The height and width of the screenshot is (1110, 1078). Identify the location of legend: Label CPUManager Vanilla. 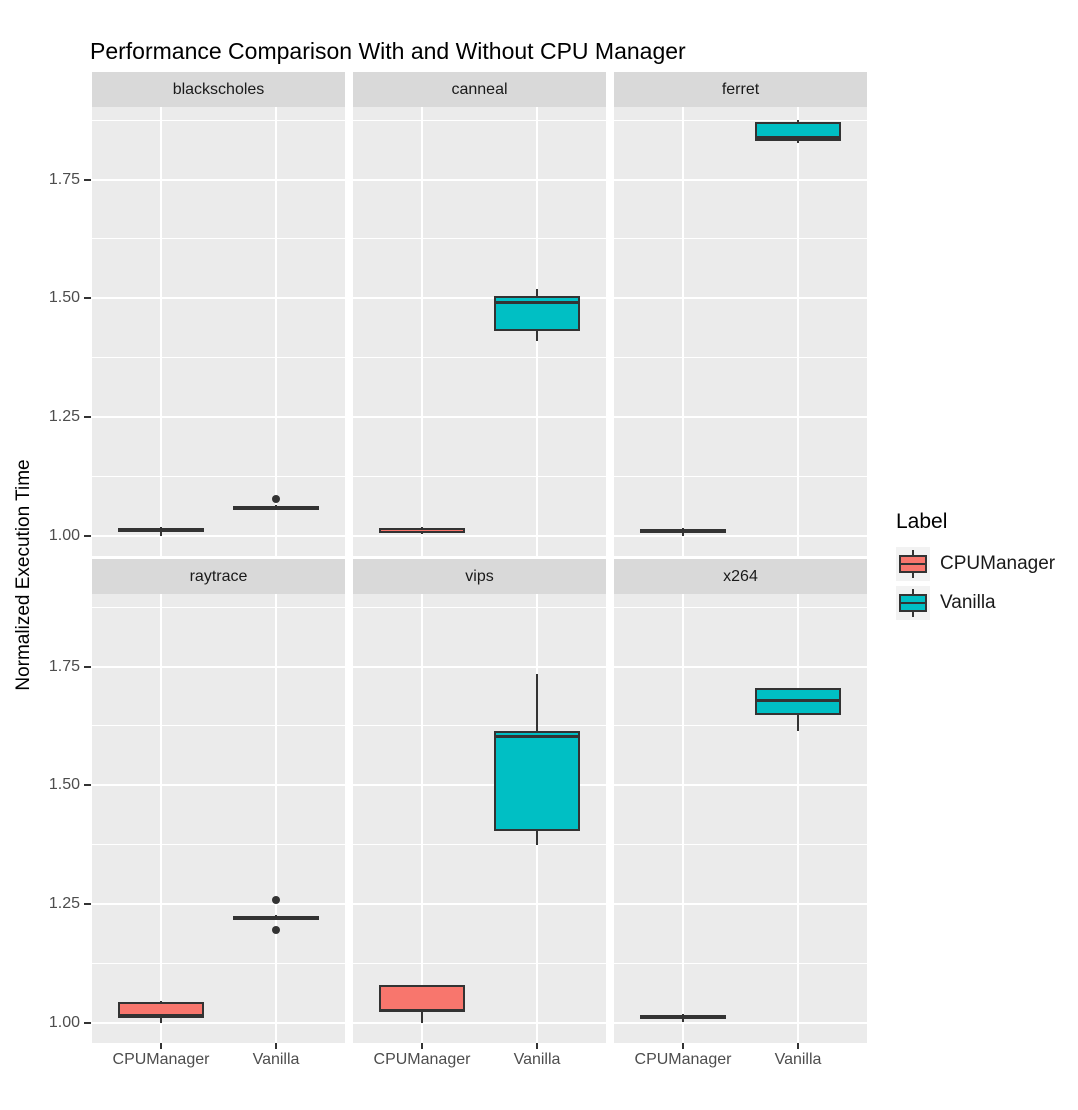
(975, 567).